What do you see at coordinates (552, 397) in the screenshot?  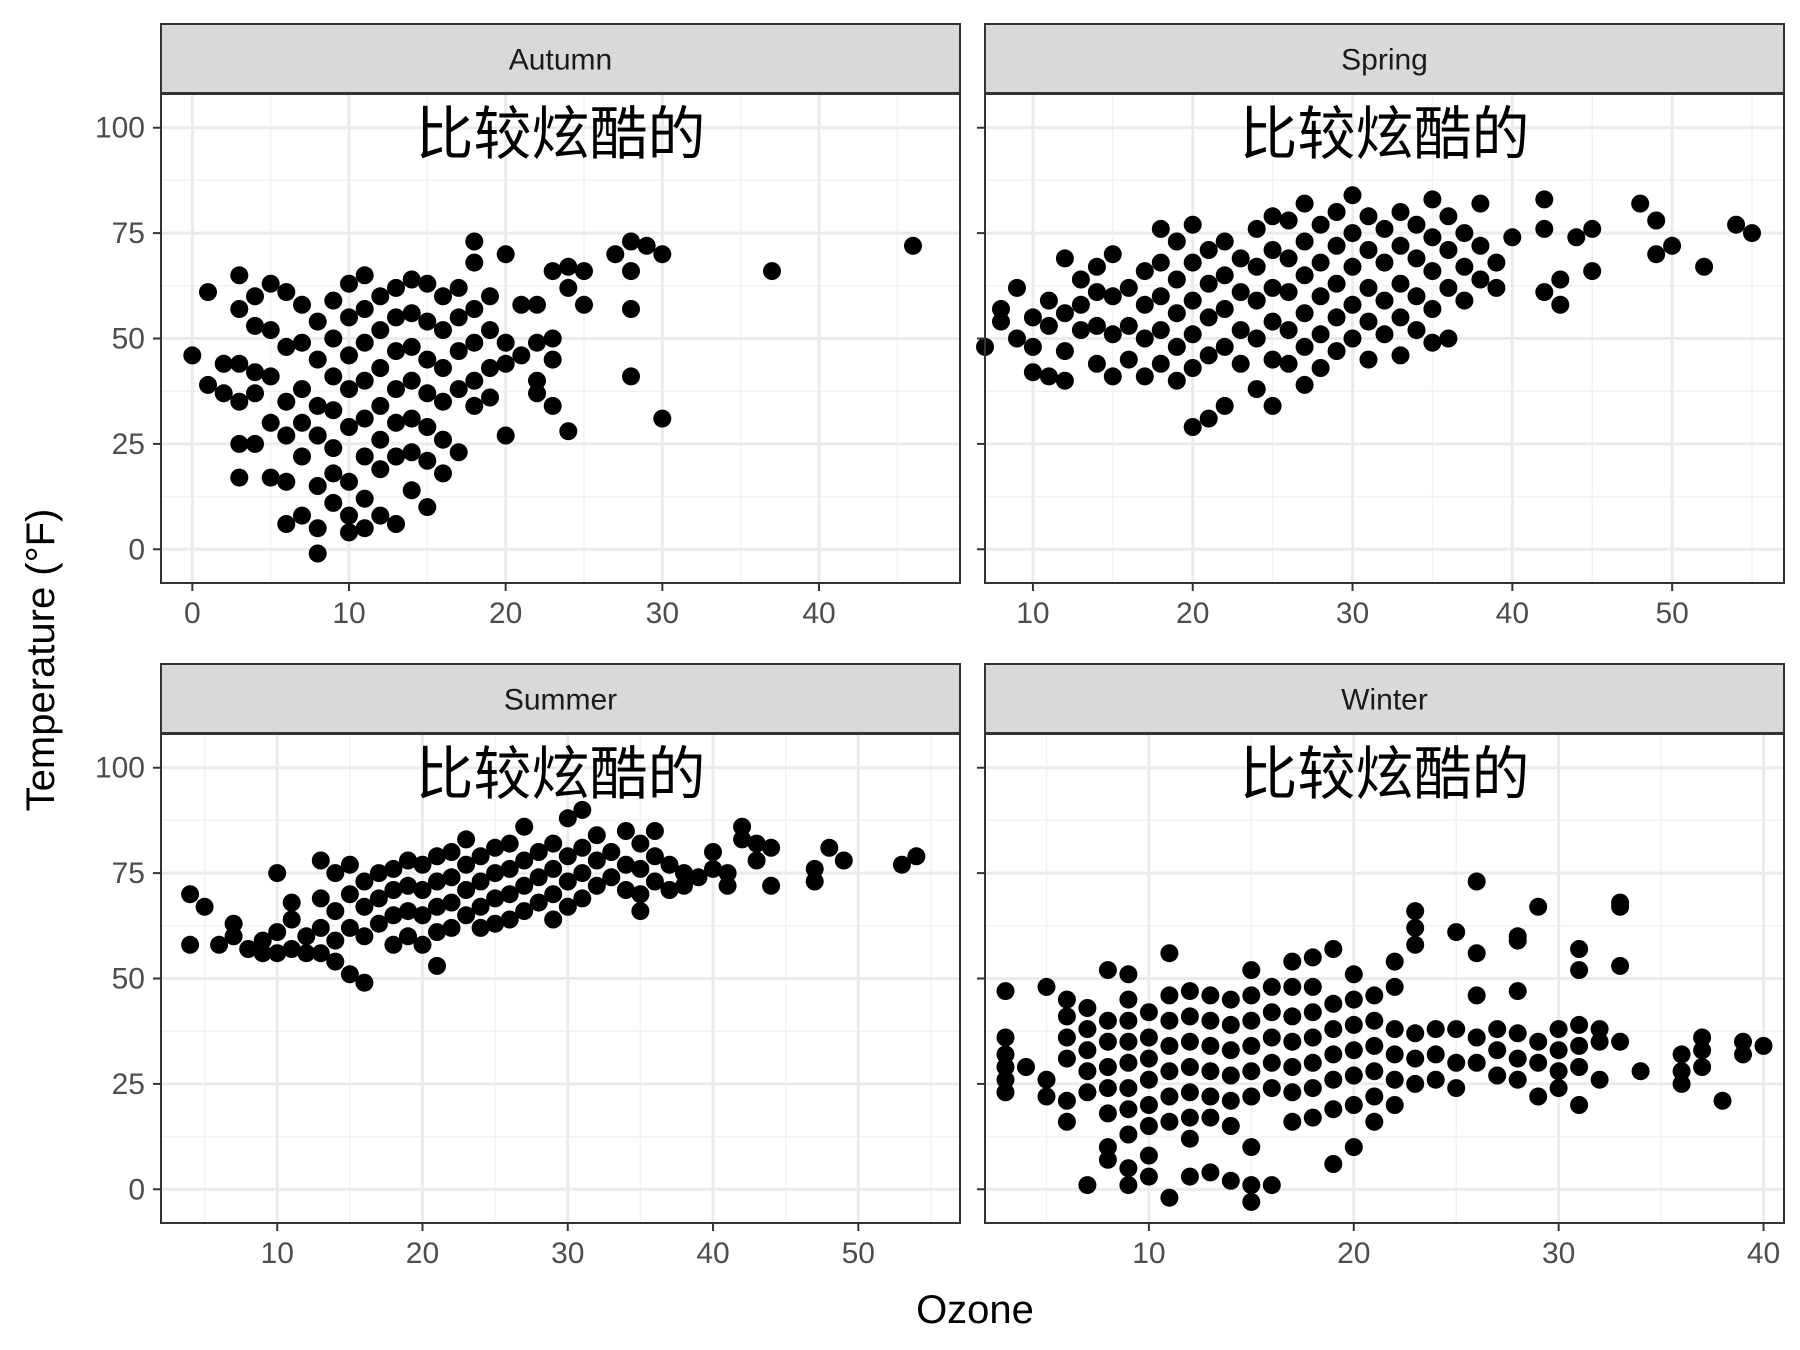 I see `points-autumn` at bounding box center [552, 397].